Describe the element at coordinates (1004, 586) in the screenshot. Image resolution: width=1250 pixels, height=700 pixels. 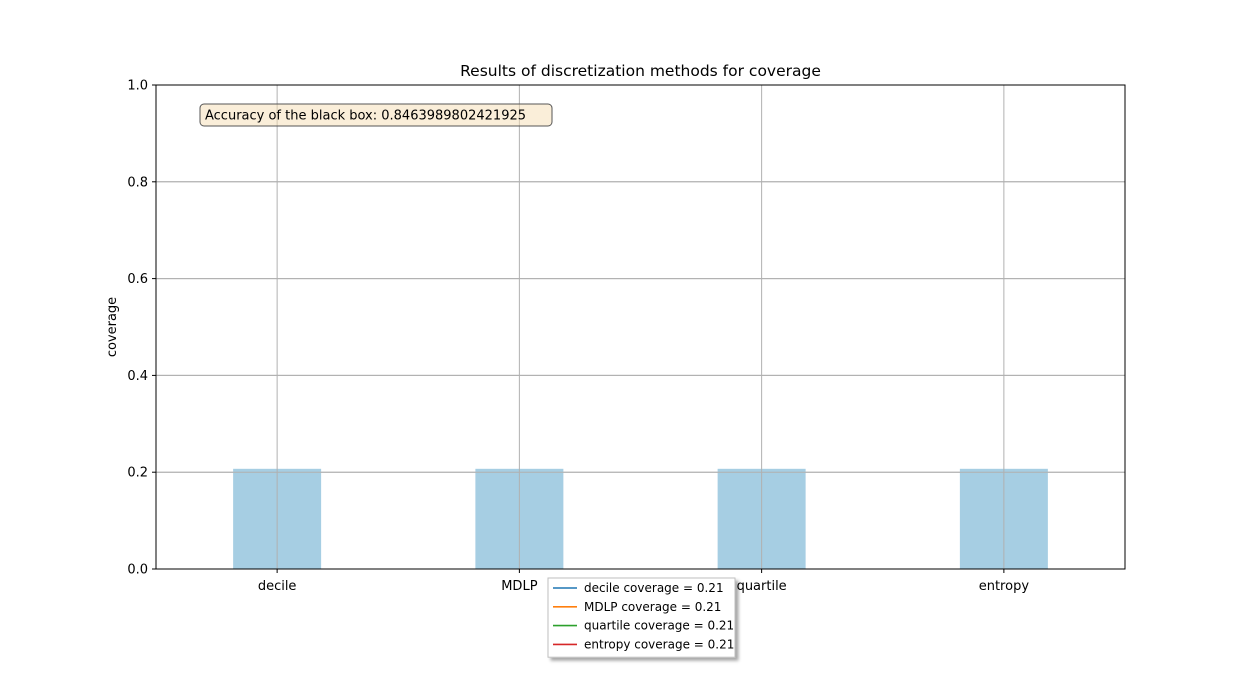
I see `x-tick-label-entropy: entropy` at that location.